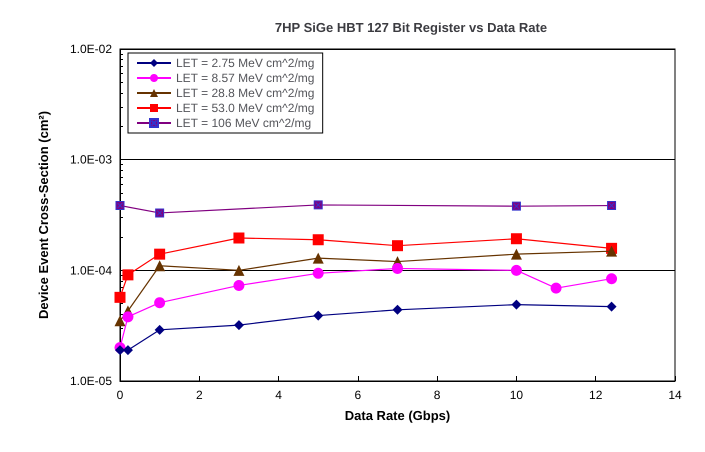  I want to click on x-tick-label: 10, so click(517, 395).